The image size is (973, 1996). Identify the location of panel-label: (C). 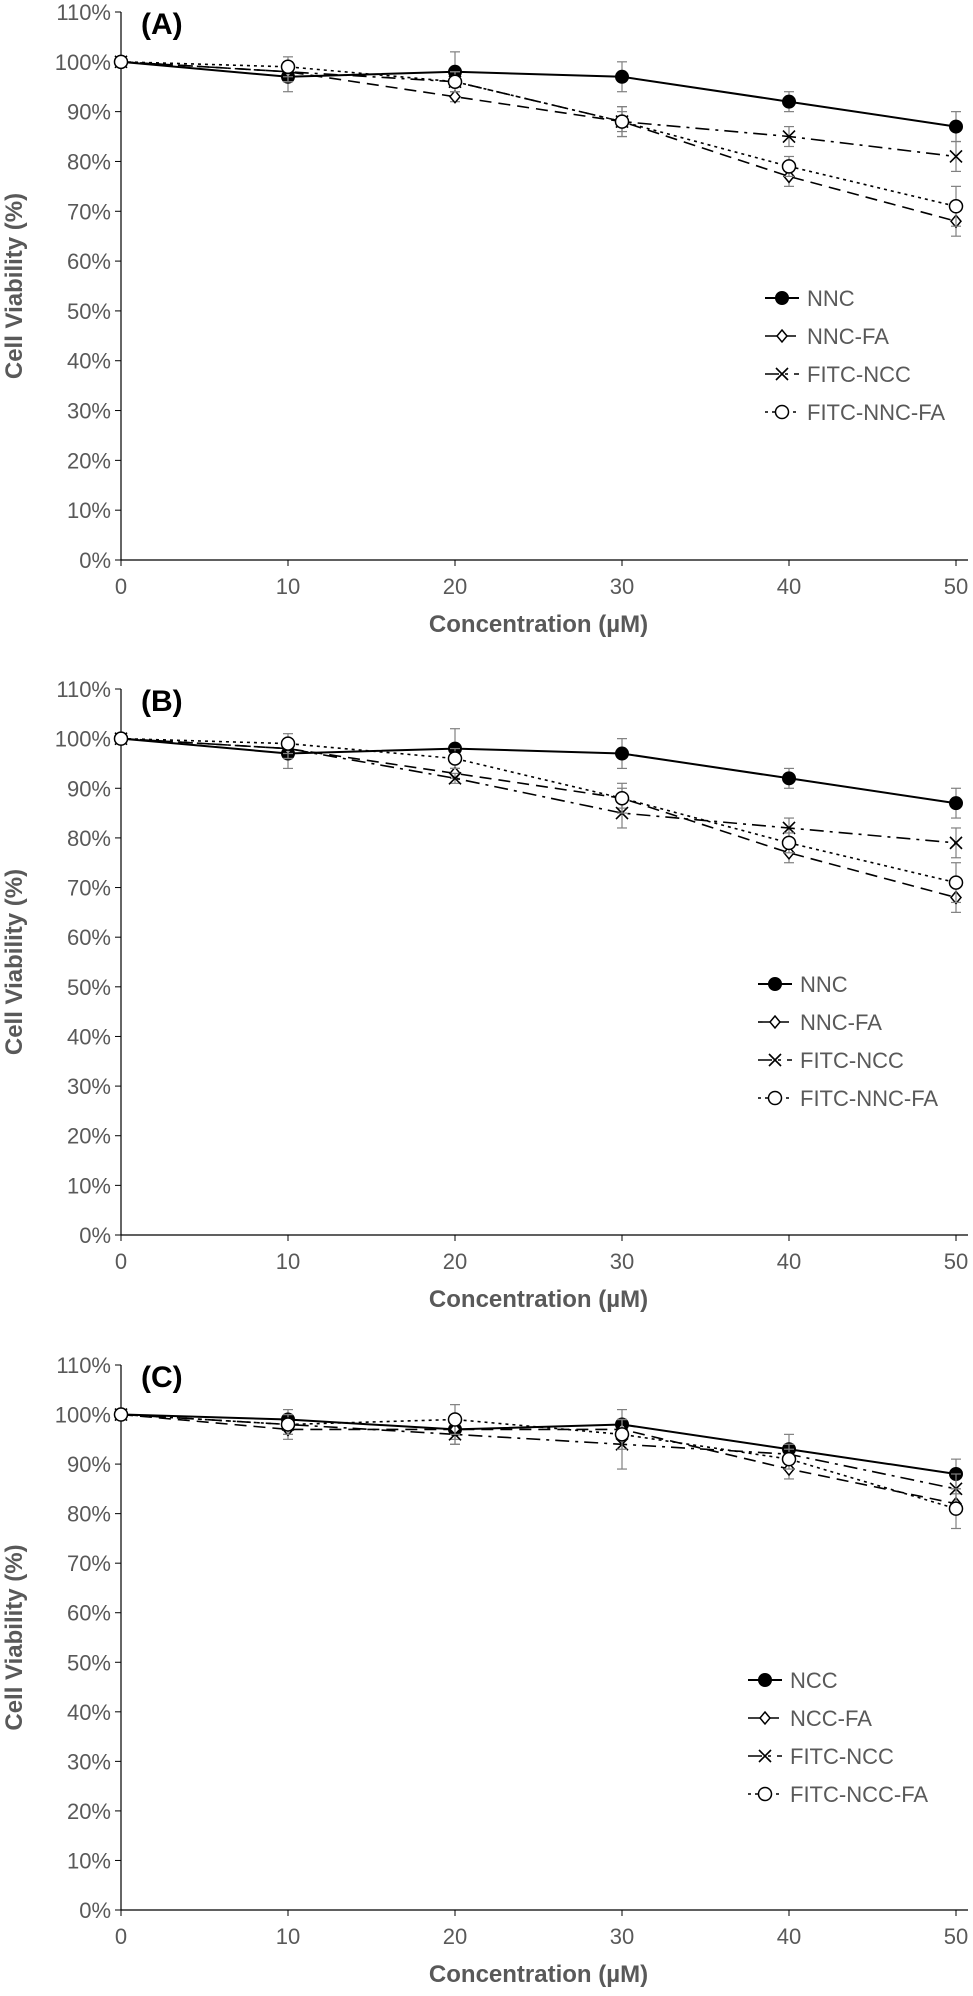
(162, 1377).